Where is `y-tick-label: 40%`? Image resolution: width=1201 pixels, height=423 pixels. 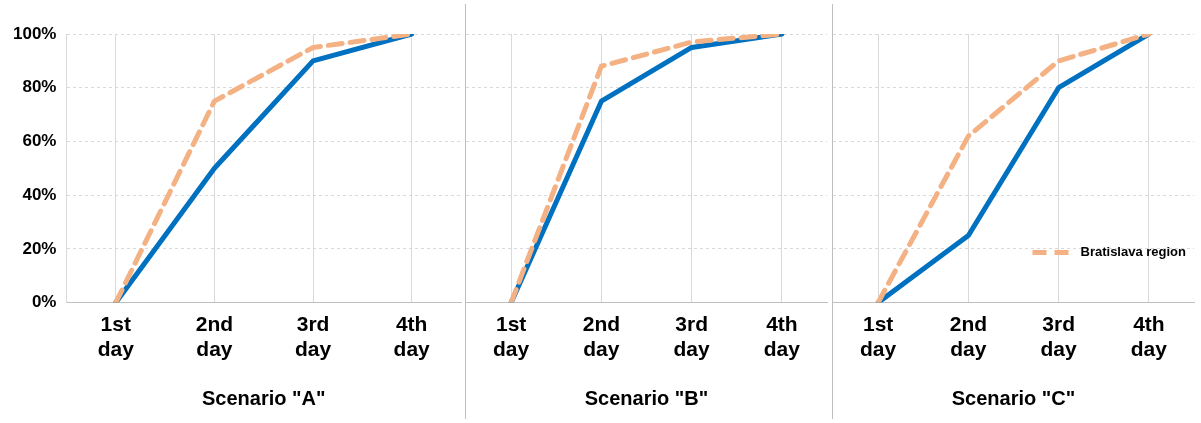 y-tick-label: 40% is located at coordinates (39, 194).